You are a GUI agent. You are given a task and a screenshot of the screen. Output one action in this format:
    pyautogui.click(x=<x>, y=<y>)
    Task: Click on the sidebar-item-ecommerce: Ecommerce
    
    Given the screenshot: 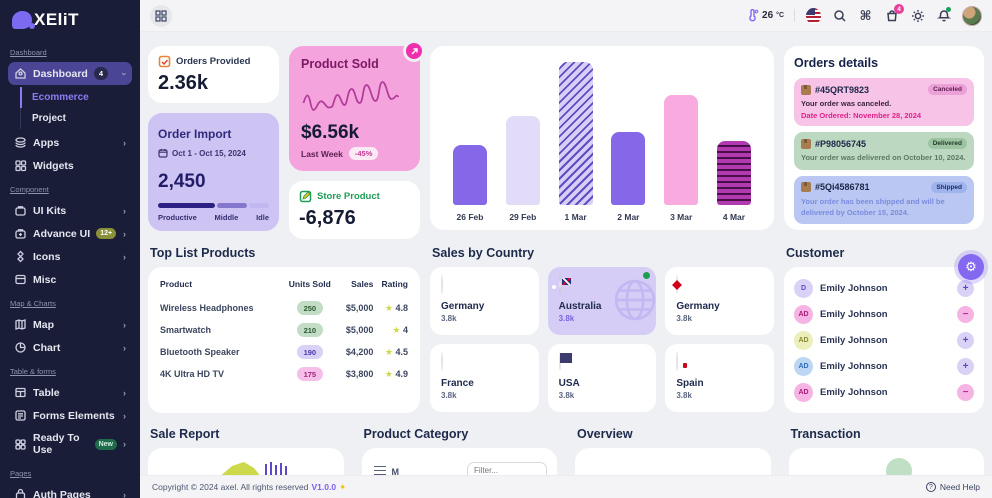 What is the action you would take?
    pyautogui.click(x=76, y=97)
    